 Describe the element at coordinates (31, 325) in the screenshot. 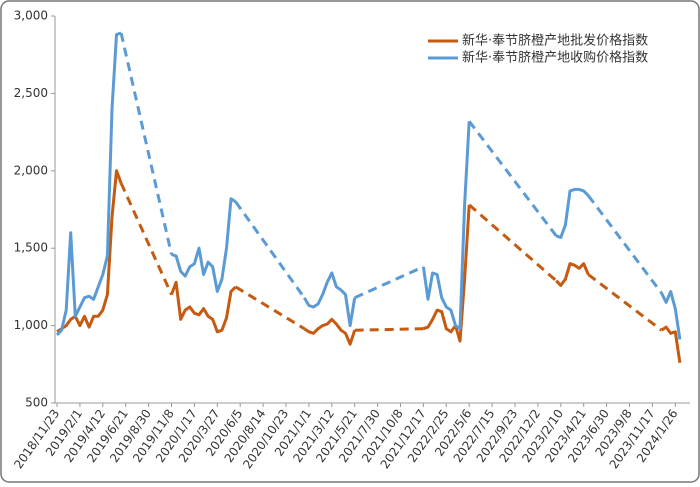

I see `y-tick-label: 1,000` at that location.